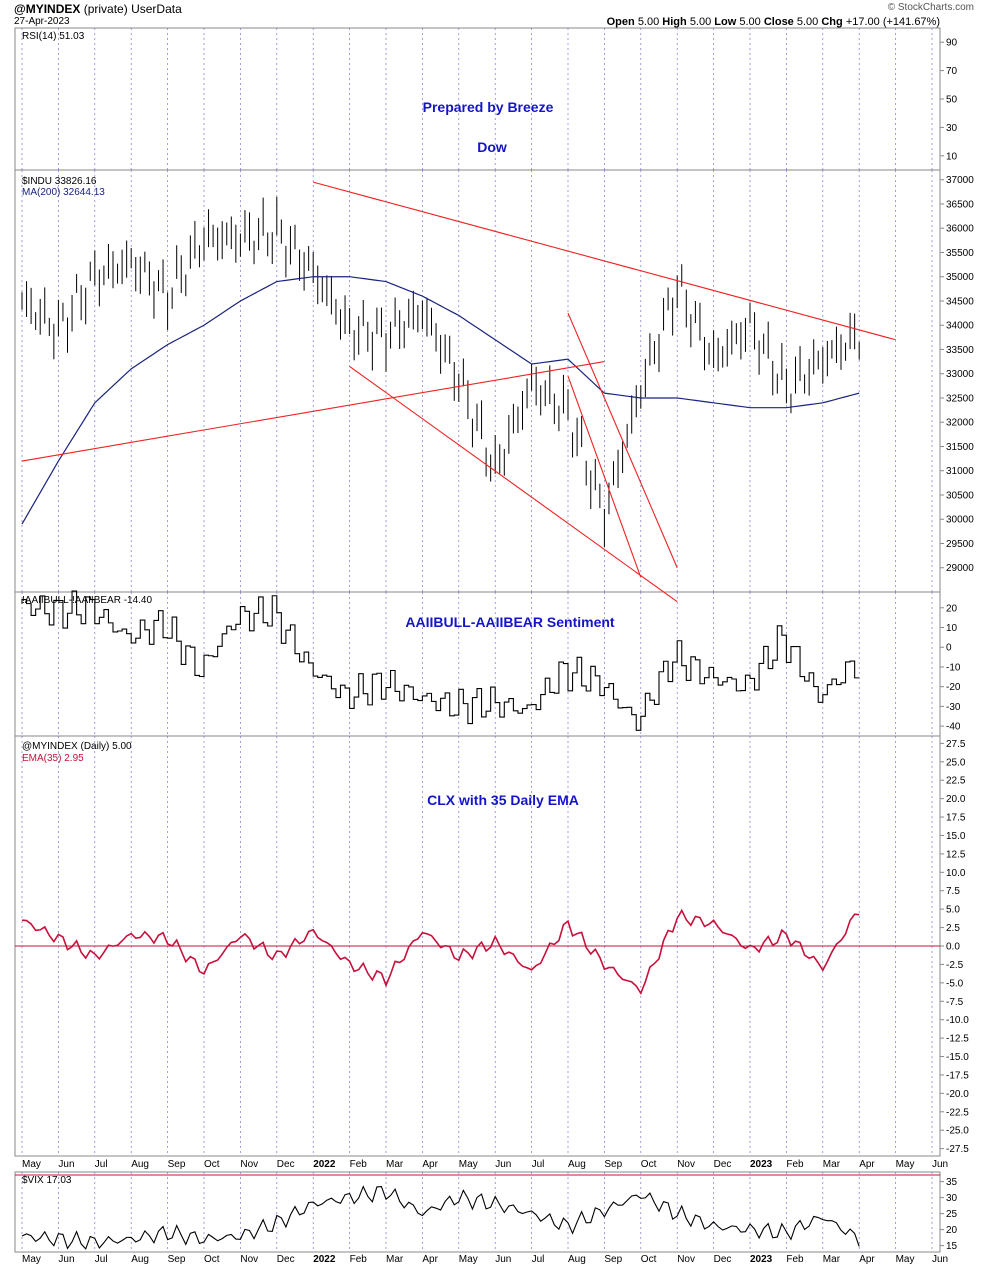 This screenshot has height=1270, width=990. Describe the element at coordinates (960, 447) in the screenshot. I see `y-tick-label: 31500` at that location.